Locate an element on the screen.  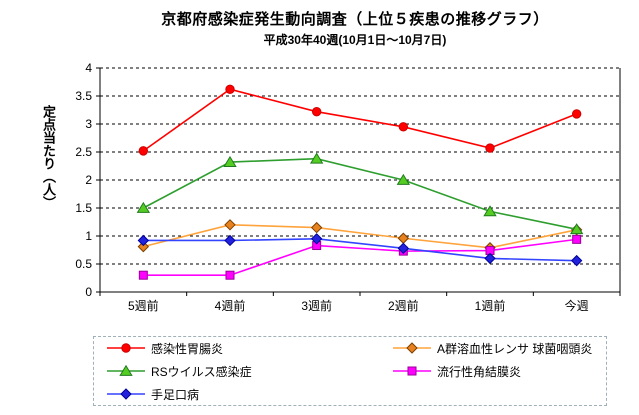
chart-subtitle: 平成30年40週(10月1日～10月7日) is located at coordinates (355, 40).